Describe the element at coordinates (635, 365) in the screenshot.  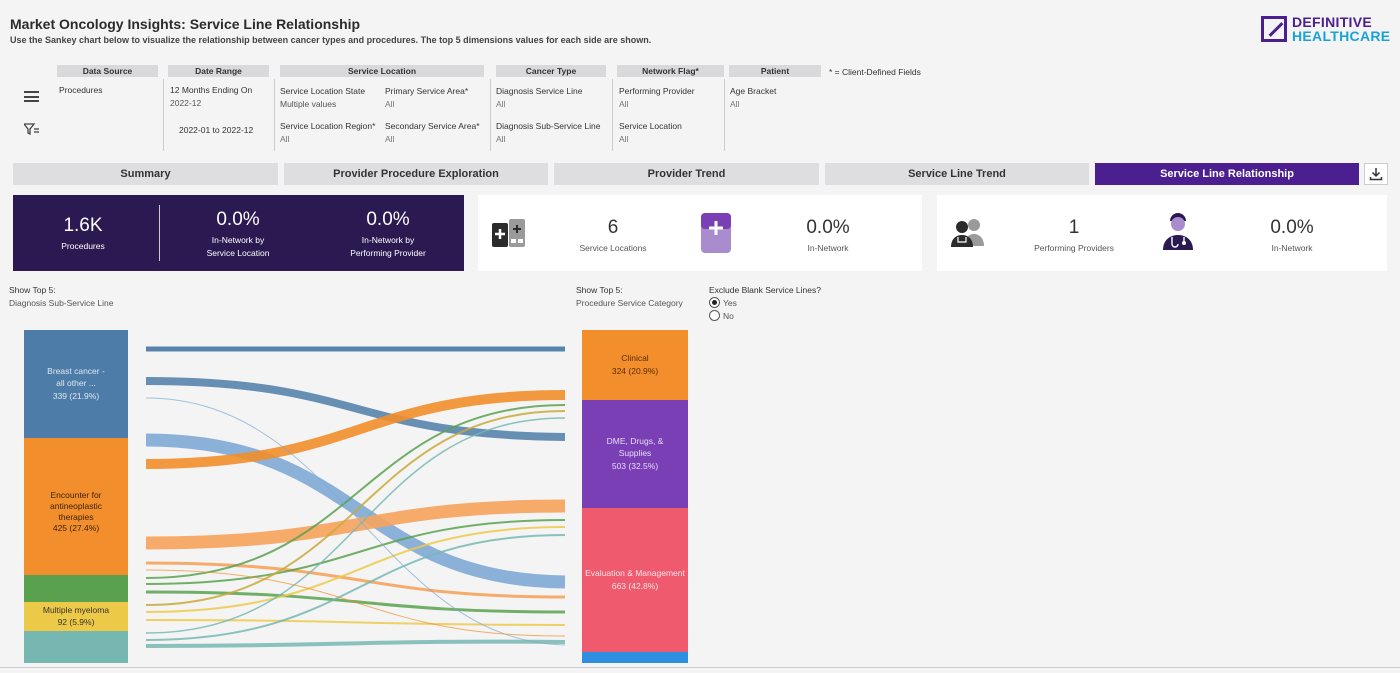
I see `node-clinical` at that location.